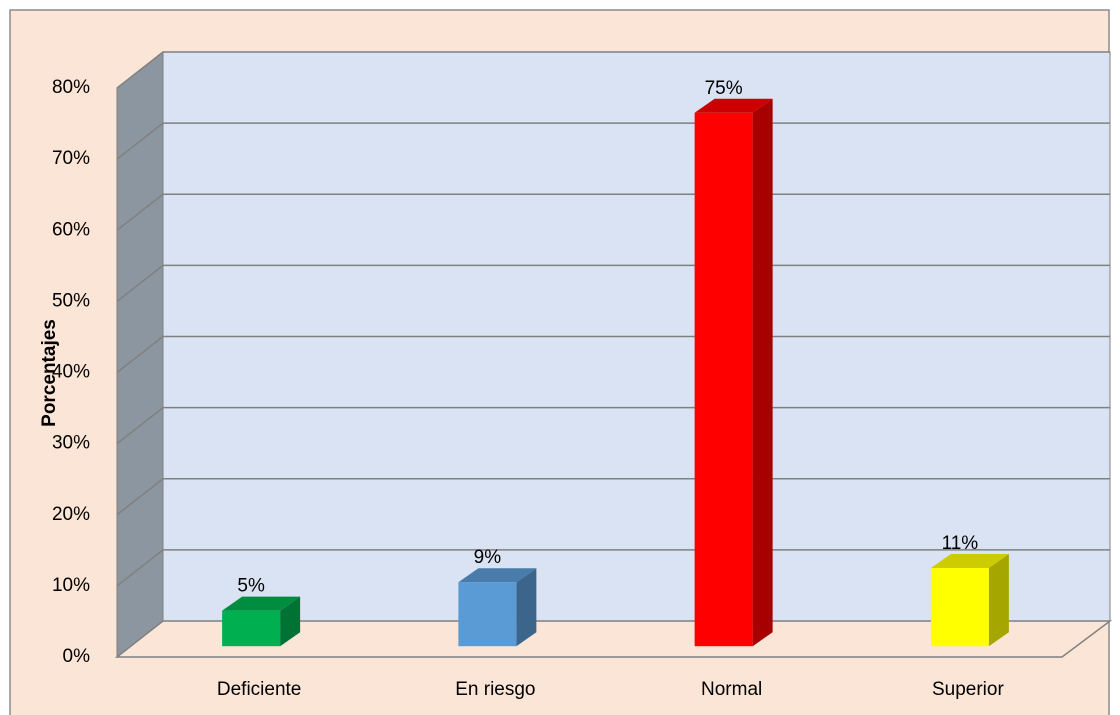 Image resolution: width=1120 pixels, height=715 pixels. Describe the element at coordinates (71, 372) in the screenshot. I see `y-tick-label: 40%` at that location.